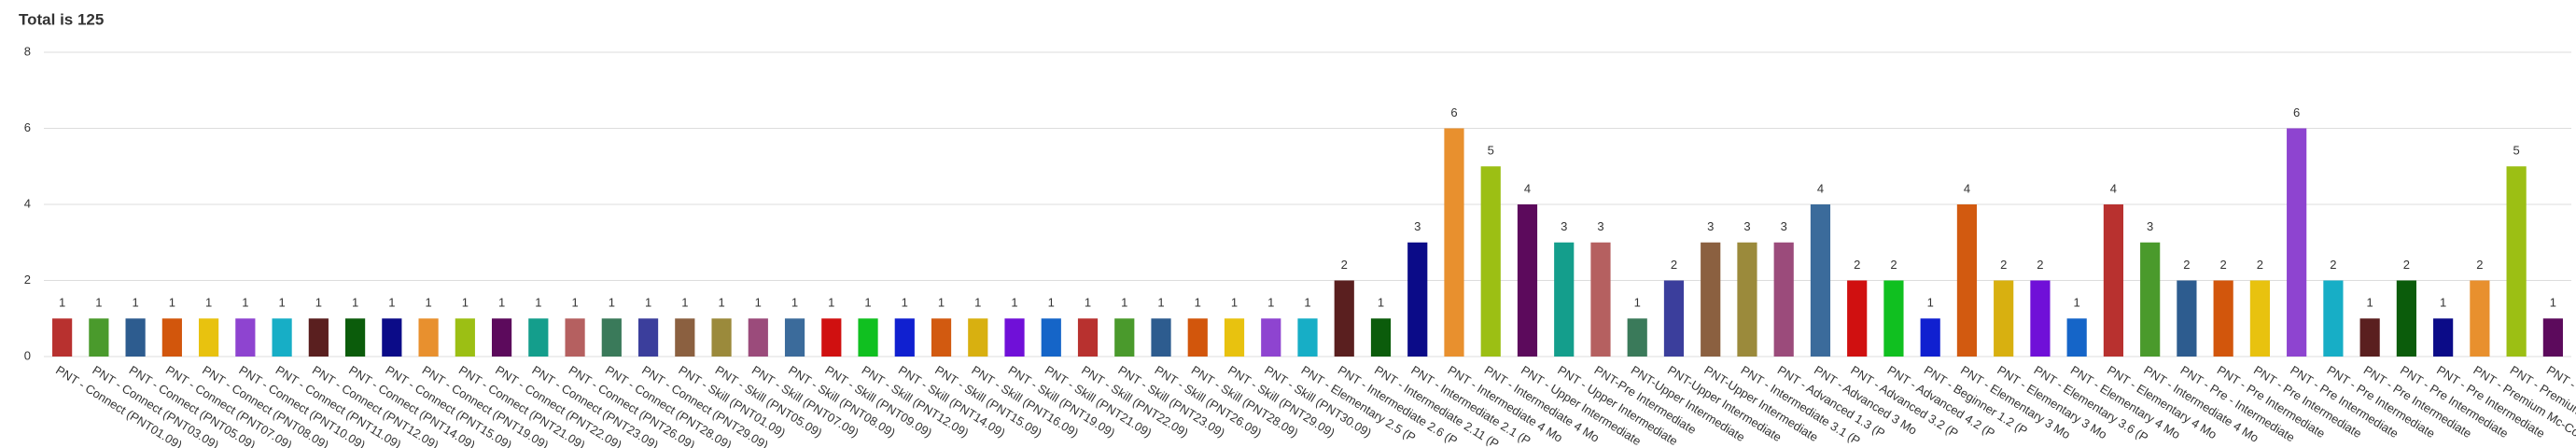 The width and height of the screenshot is (2576, 448). What do you see at coordinates (61, 19) in the screenshot?
I see `chart-title: Total is 125` at bounding box center [61, 19].